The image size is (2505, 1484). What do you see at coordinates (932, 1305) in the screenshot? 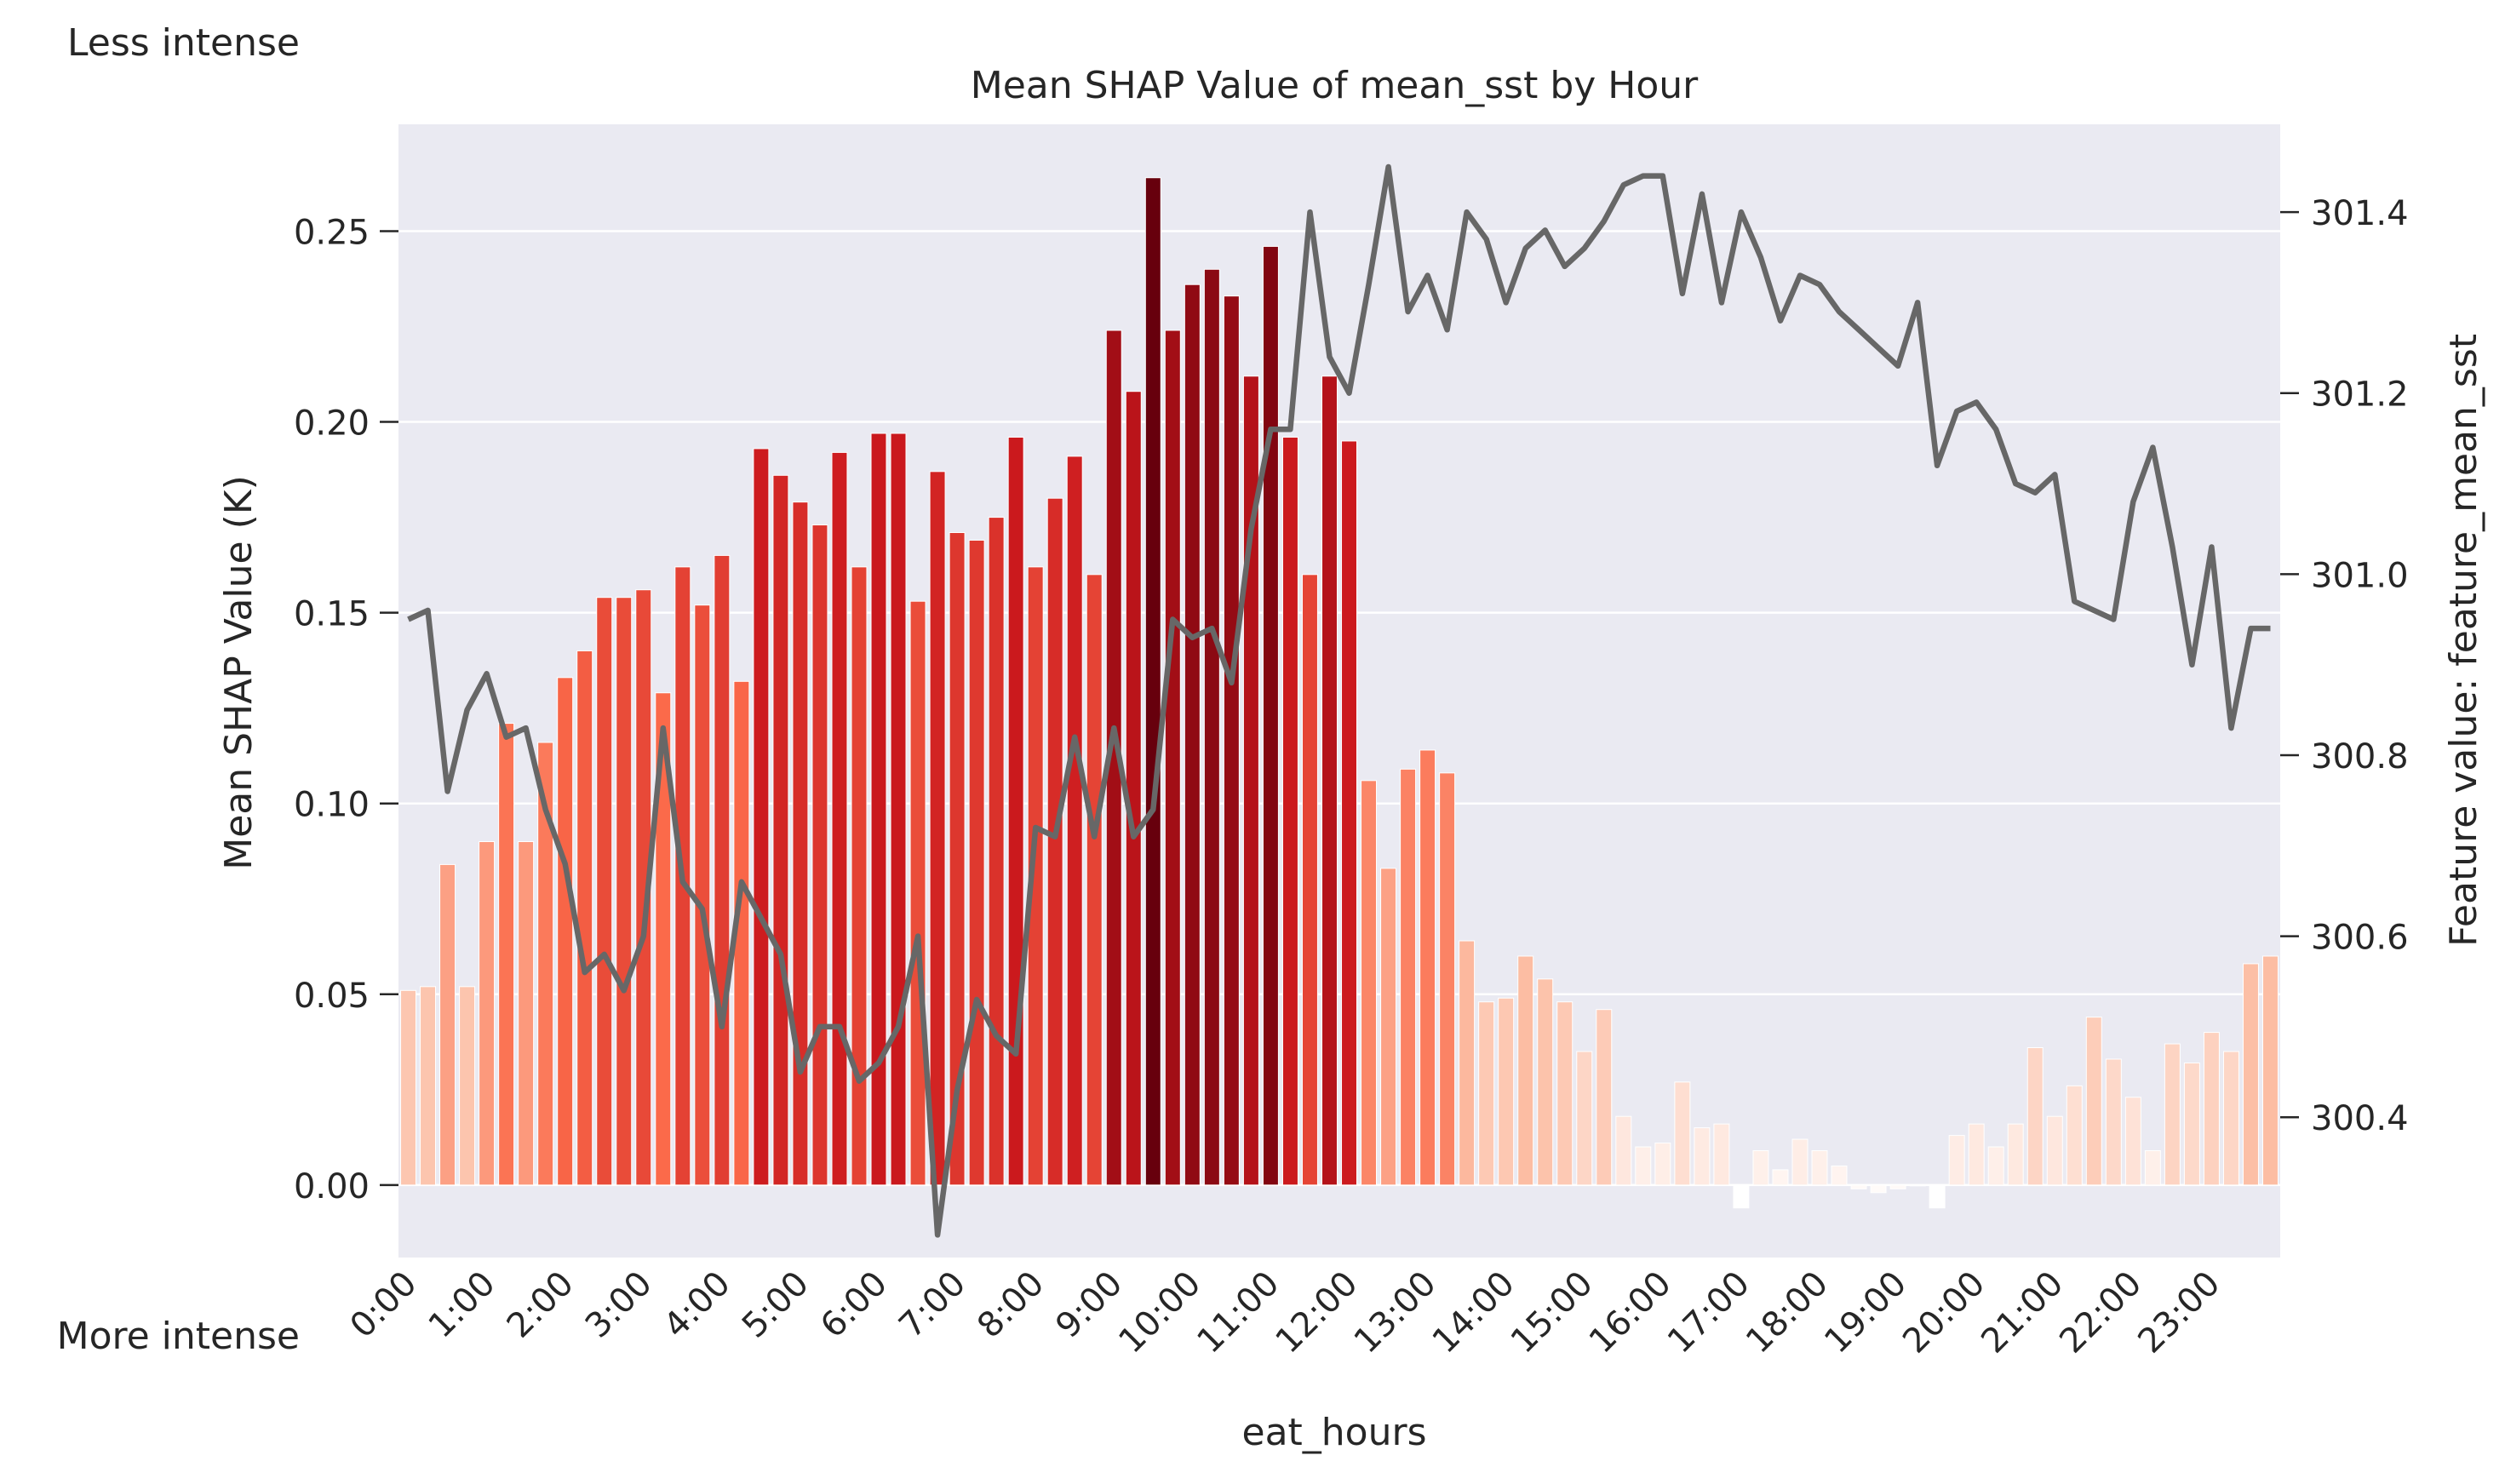
I see `x-tick-label: 7:00` at bounding box center [932, 1305].